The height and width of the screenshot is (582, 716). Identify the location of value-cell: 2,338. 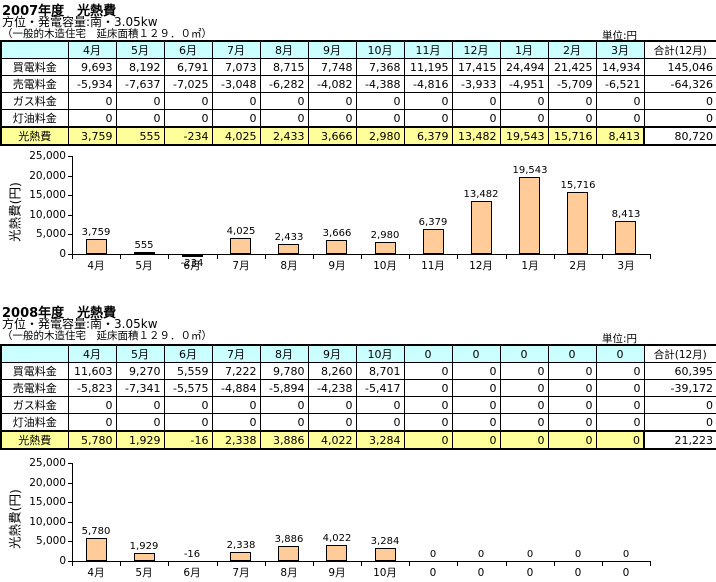
(236, 440).